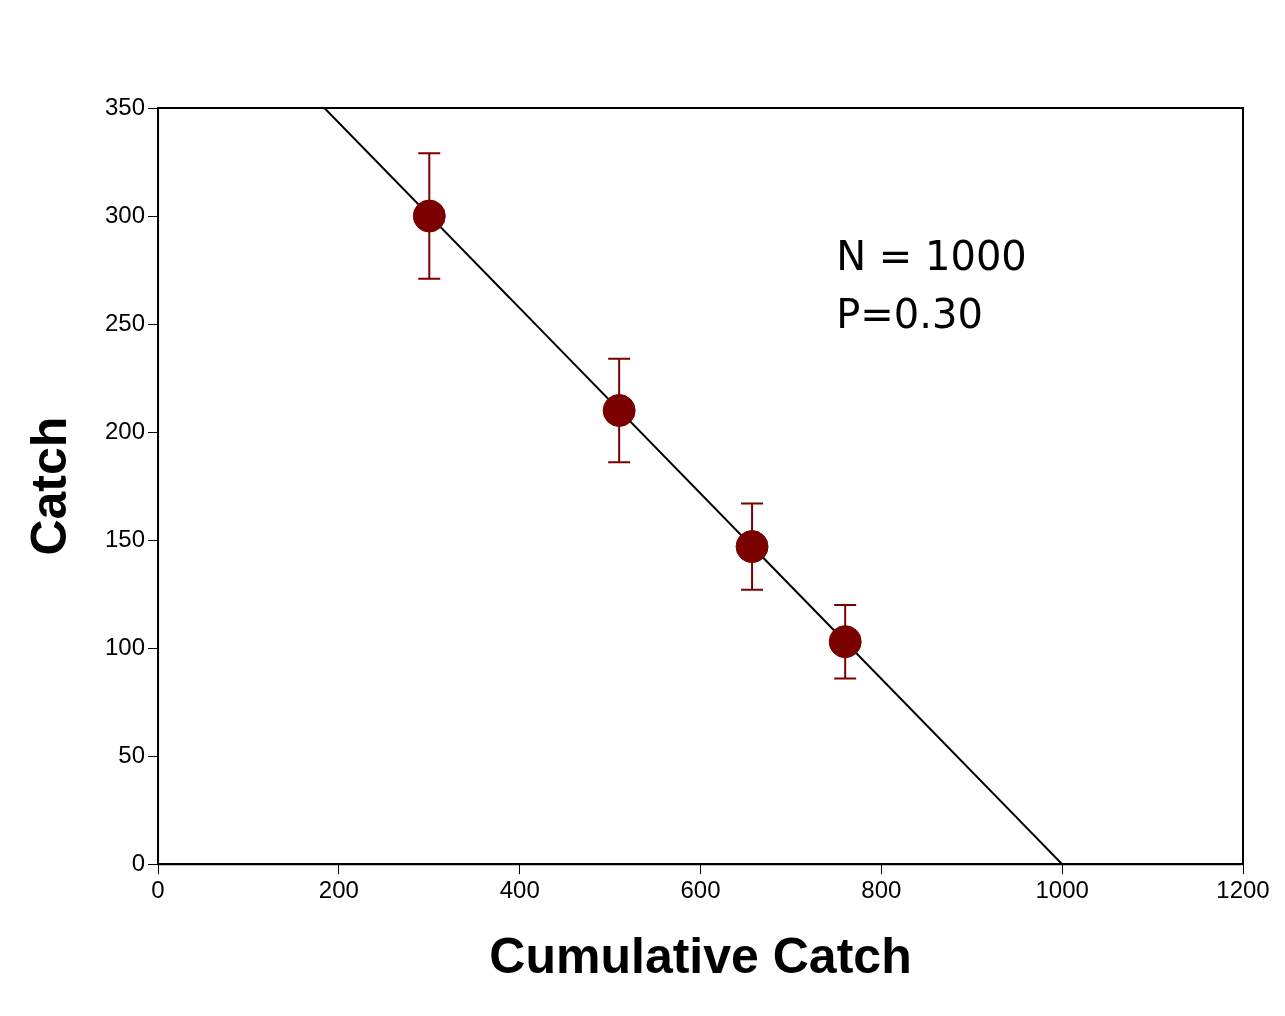 The height and width of the screenshot is (1016, 1285). Describe the element at coordinates (125, 106) in the screenshot. I see `y-tick-label: 350` at that location.